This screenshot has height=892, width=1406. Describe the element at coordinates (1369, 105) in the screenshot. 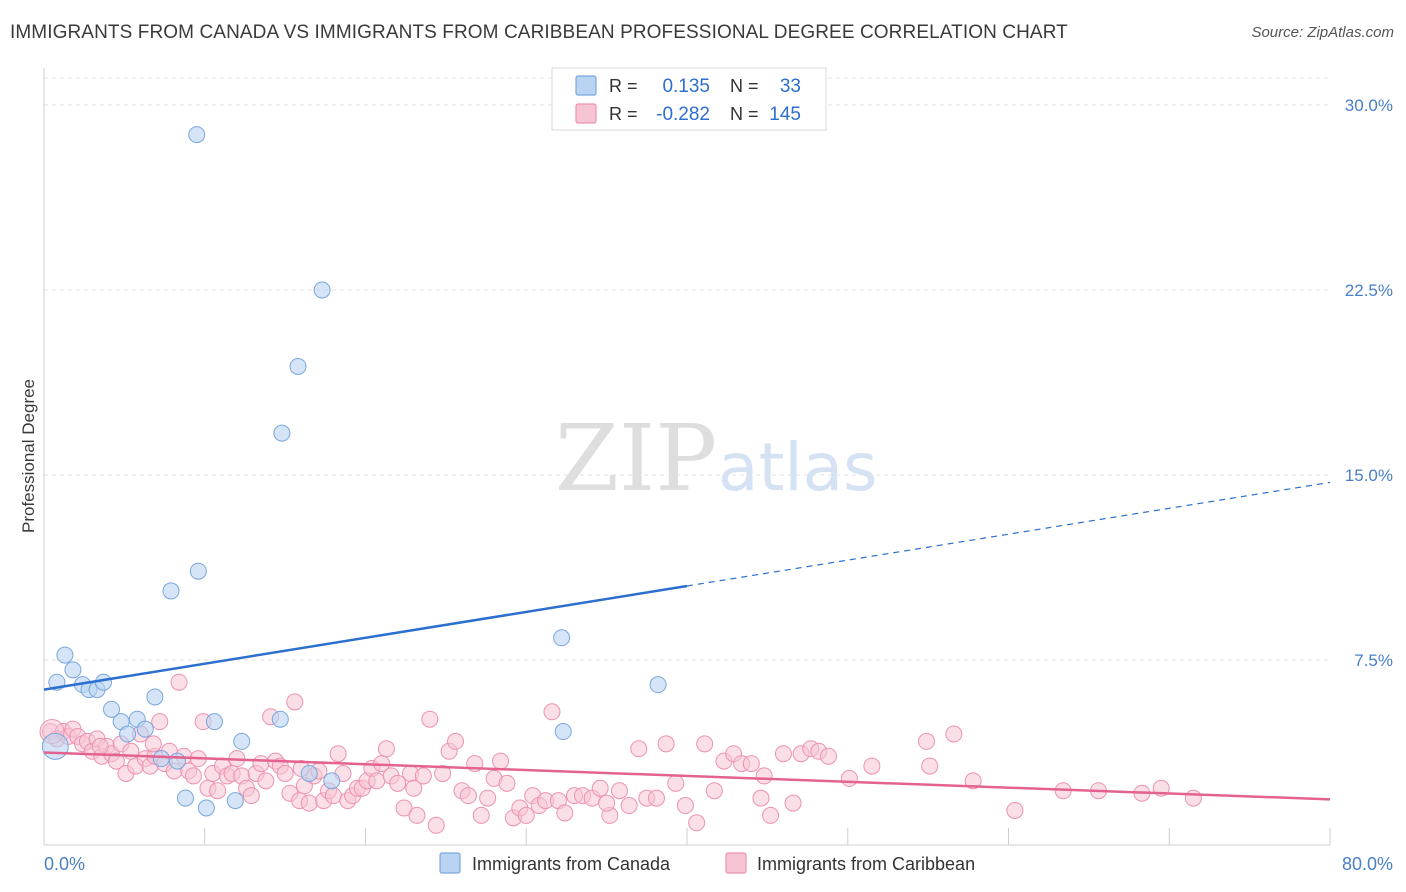

I see `y-tick-label: 30.0%` at that location.